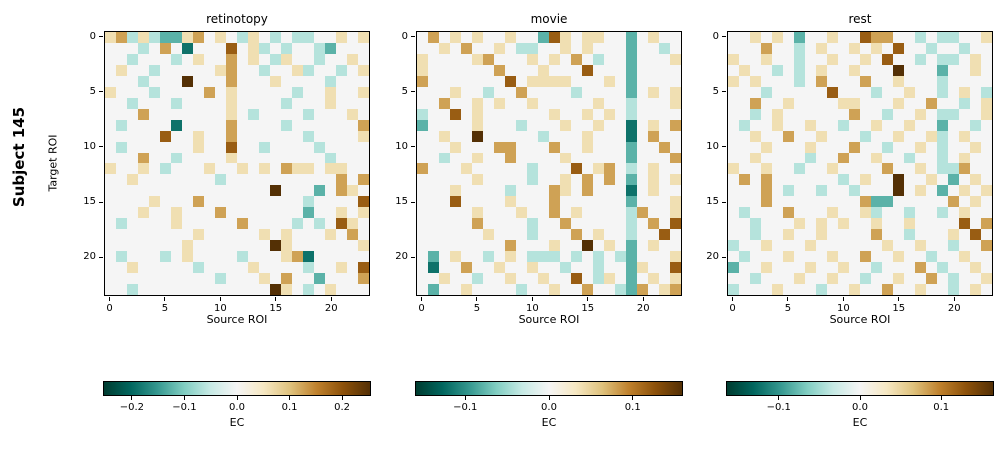 The height and width of the screenshot is (450, 1004). I want to click on colorbar-retinotopy, so click(237, 388).